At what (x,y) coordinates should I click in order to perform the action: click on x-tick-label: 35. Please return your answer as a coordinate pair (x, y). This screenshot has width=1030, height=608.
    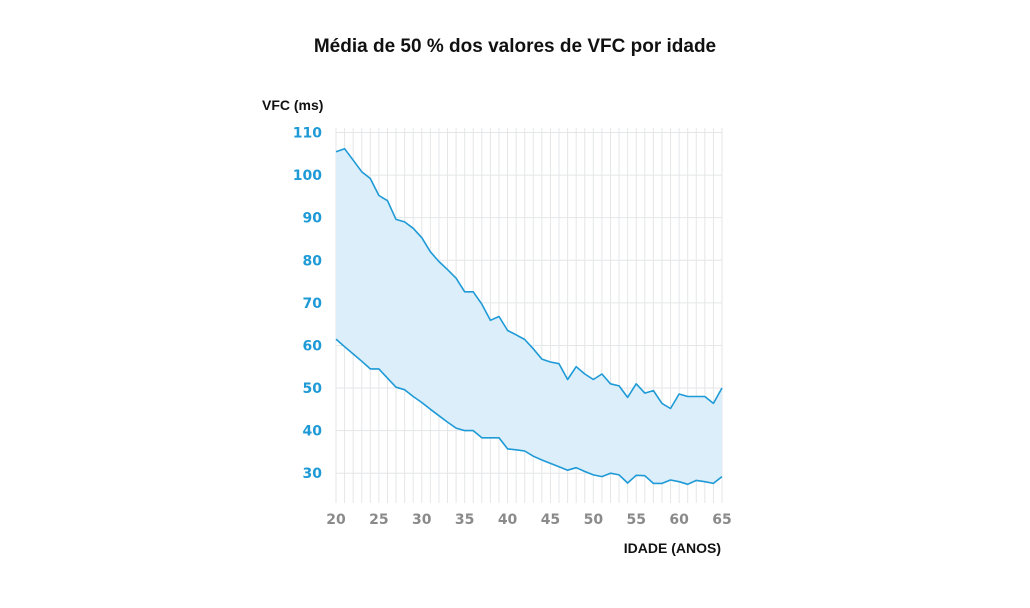
    Looking at the image, I should click on (464, 520).